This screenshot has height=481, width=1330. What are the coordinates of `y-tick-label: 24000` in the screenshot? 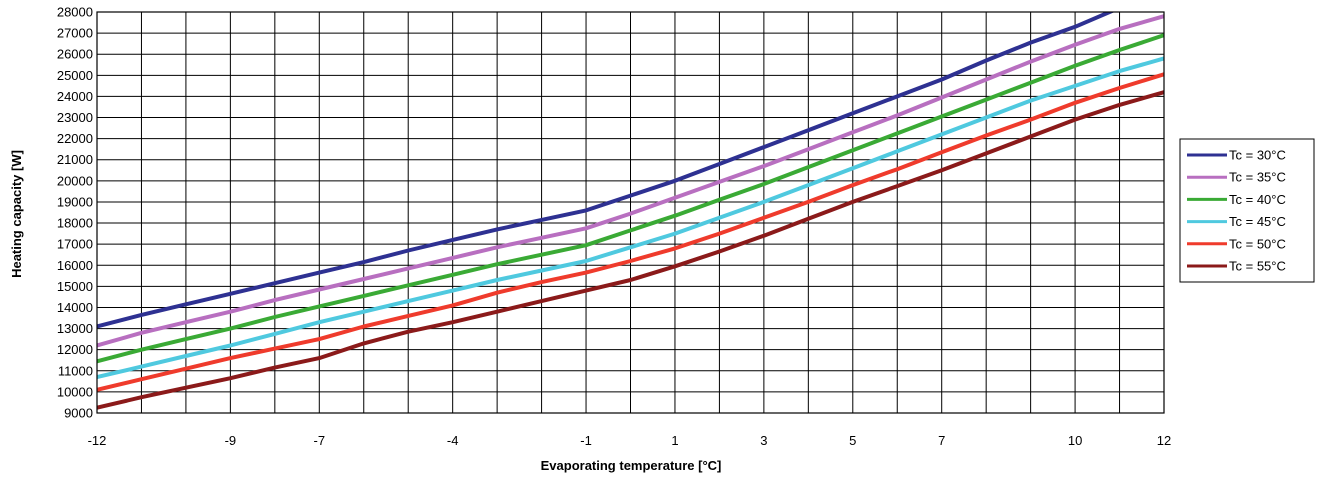 It's located at (75, 96).